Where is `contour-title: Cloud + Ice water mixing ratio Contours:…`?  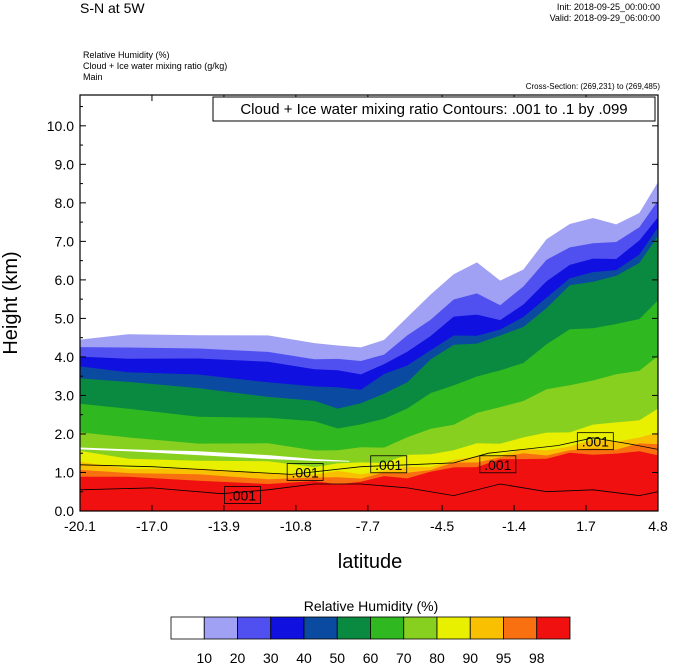 contour-title: Cloud + Ice water mixing ratio Contours:… is located at coordinates (433, 109).